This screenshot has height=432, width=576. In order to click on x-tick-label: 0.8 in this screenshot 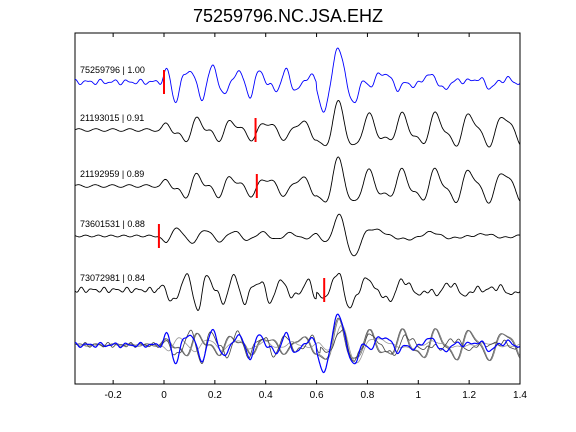, I will do `click(367, 395)`.